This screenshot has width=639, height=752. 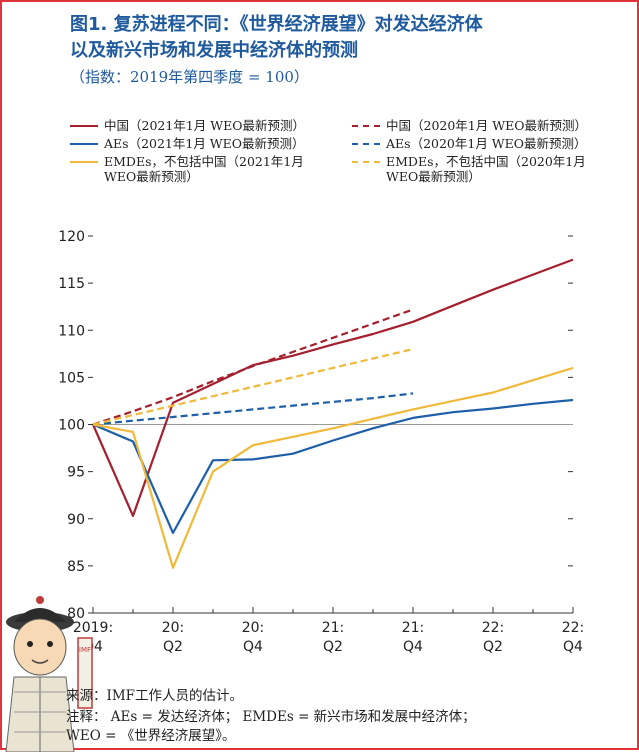 What do you see at coordinates (276, 24) in the screenshot?
I see `chart-title-line1: 图1. 复苏进程不同：《世界经济展望》对发达经济体` at bounding box center [276, 24].